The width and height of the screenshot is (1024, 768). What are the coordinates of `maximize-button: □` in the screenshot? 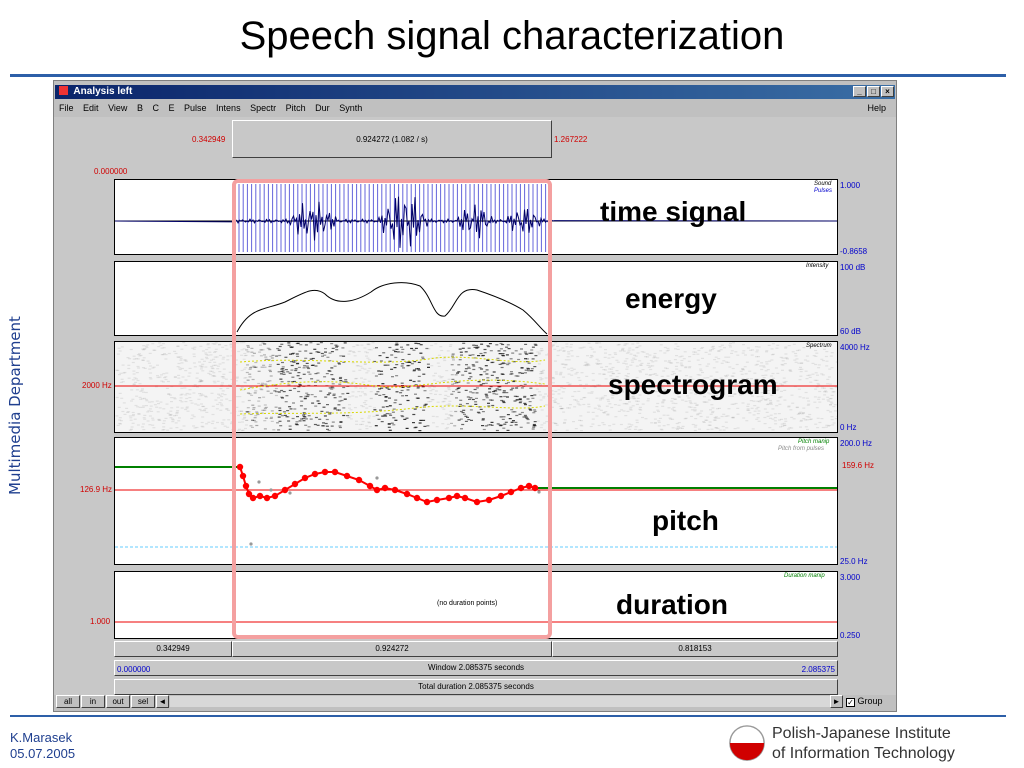 It's located at (873, 91).